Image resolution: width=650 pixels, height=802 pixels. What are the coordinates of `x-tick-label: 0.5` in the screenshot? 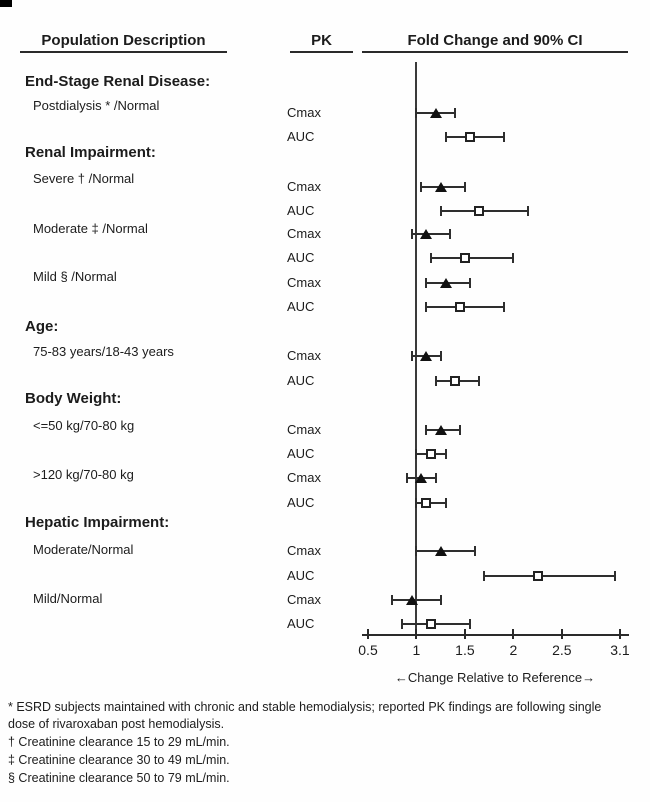 It's located at (368, 650).